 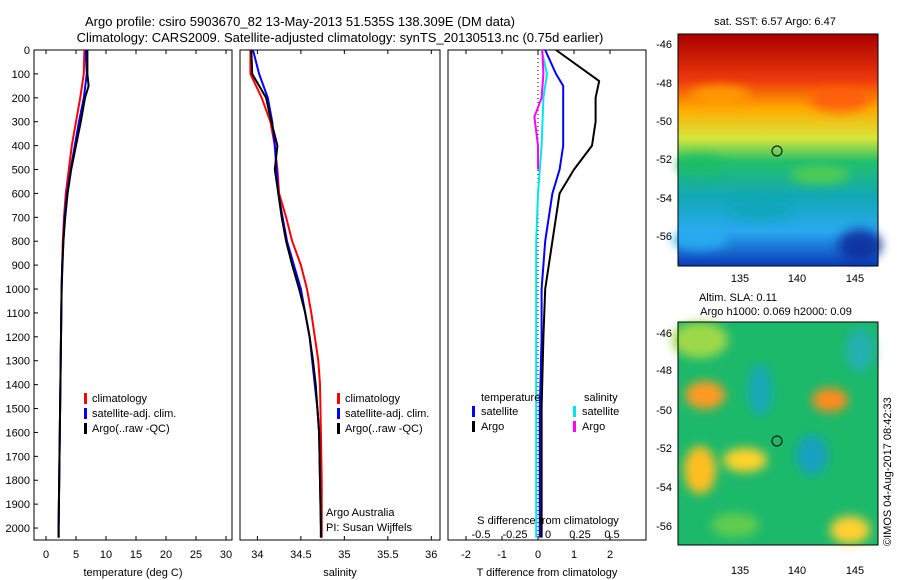 I want to click on s-tick-label: 0.25, so click(x=579, y=535).